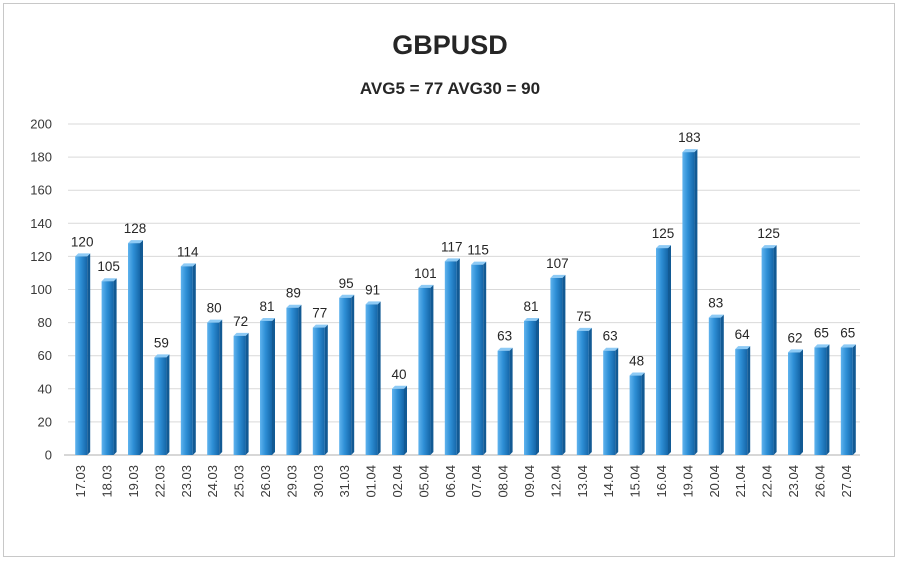  What do you see at coordinates (819, 481) in the screenshot?
I see `x-tick-label: 26.04` at bounding box center [819, 481].